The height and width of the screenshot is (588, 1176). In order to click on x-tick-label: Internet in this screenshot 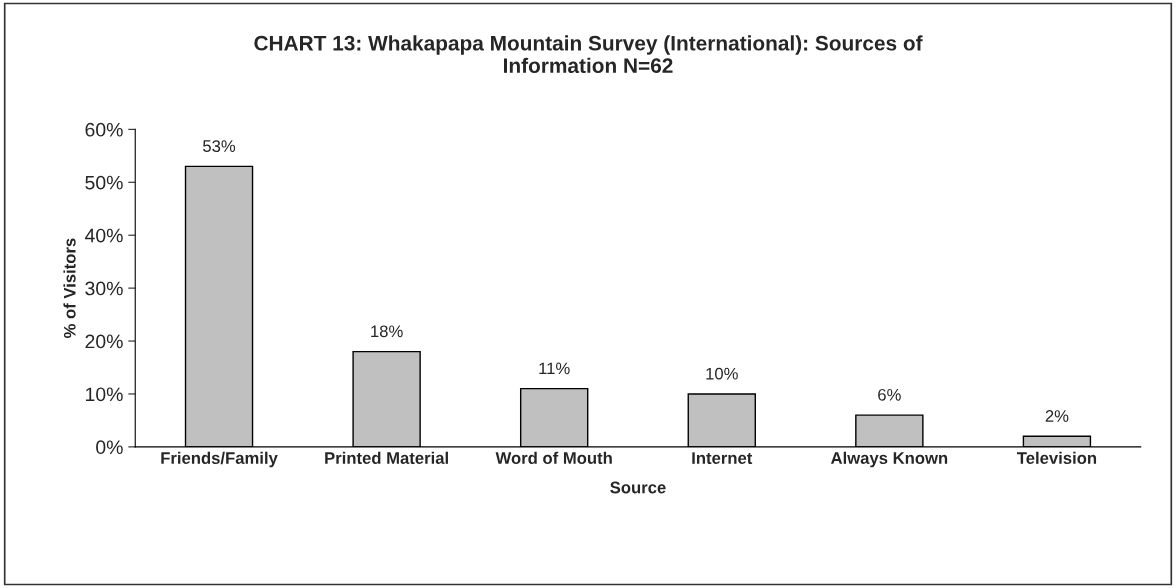, I will do `click(722, 458)`.